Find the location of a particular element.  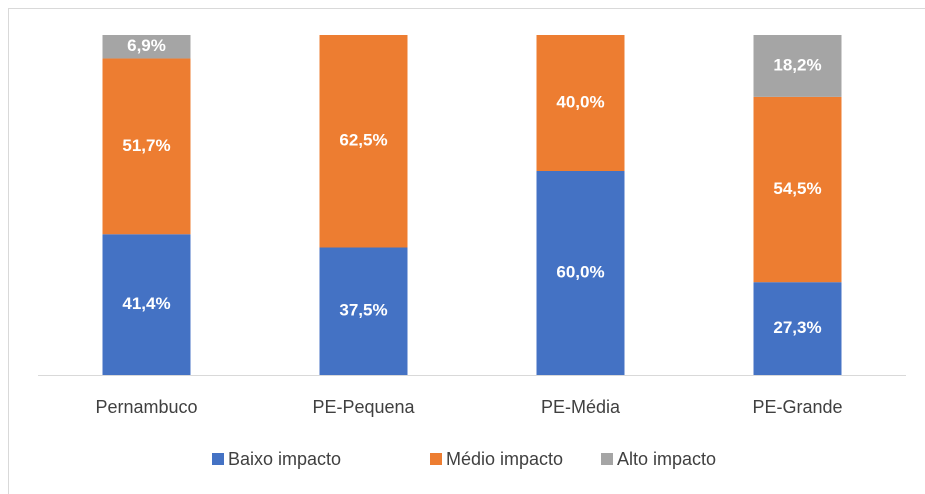

data-label: 18,2% is located at coordinates (797, 64).